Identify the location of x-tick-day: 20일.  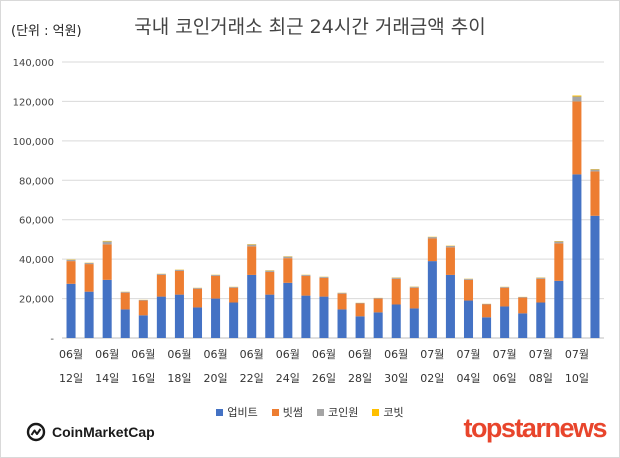
(216, 378).